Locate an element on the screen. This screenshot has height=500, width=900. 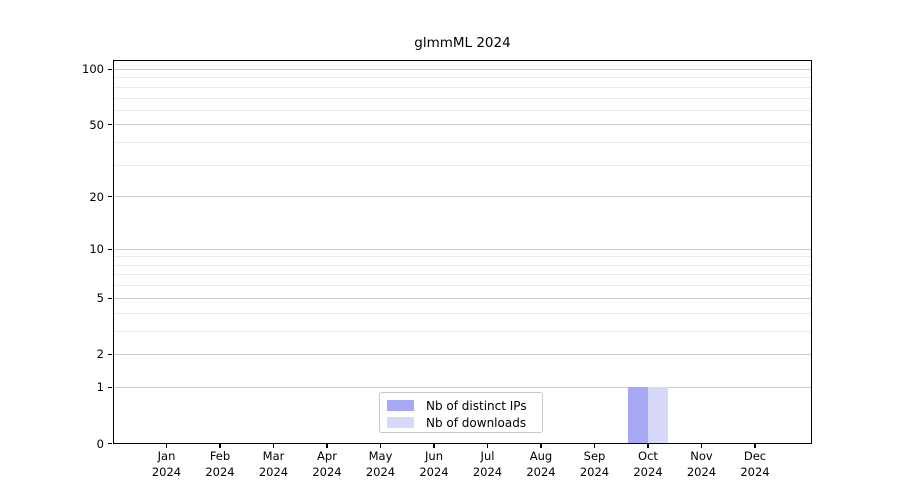
y-tick-label: 5 is located at coordinates (100, 298).